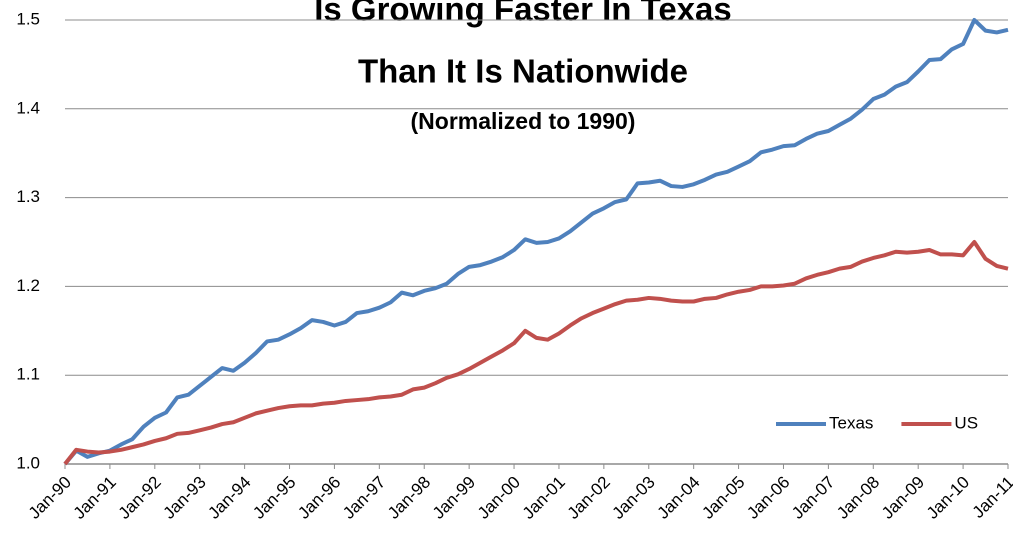  I want to click on x-tick-label: Jan-94, so click(229, 498).